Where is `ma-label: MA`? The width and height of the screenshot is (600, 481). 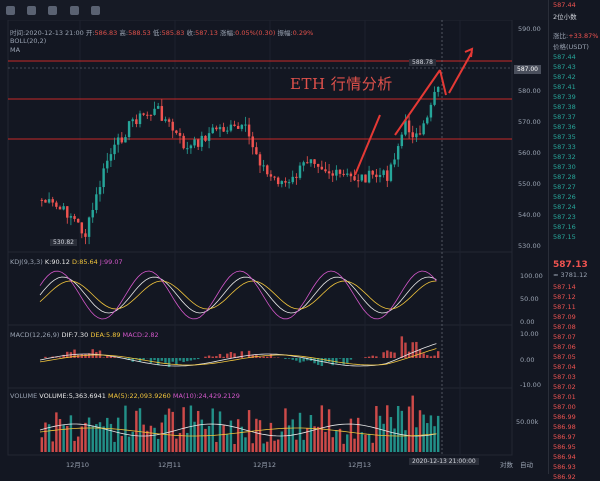 ma-label: MA is located at coordinates (15, 50).